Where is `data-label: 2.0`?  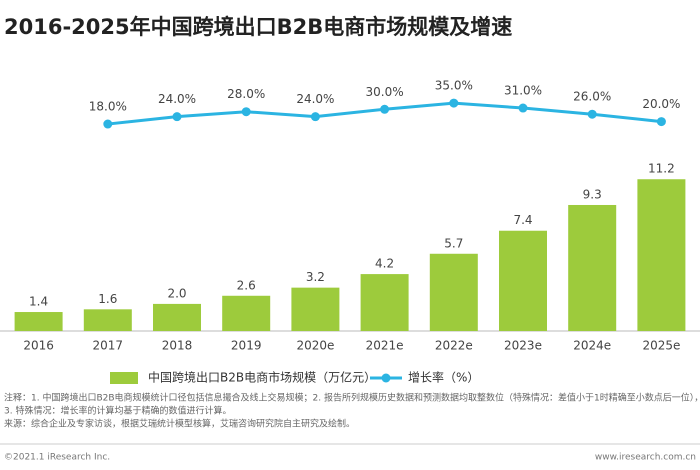 data-label: 2.0 is located at coordinates (176, 293).